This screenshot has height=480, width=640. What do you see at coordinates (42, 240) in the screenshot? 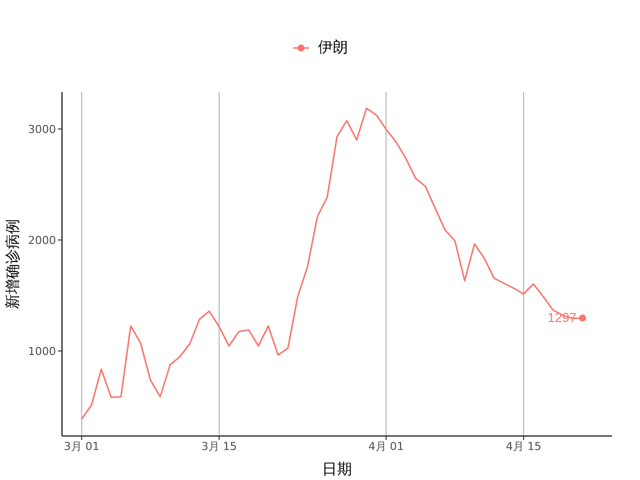
I see `y-tick-label: 2000` at bounding box center [42, 240].